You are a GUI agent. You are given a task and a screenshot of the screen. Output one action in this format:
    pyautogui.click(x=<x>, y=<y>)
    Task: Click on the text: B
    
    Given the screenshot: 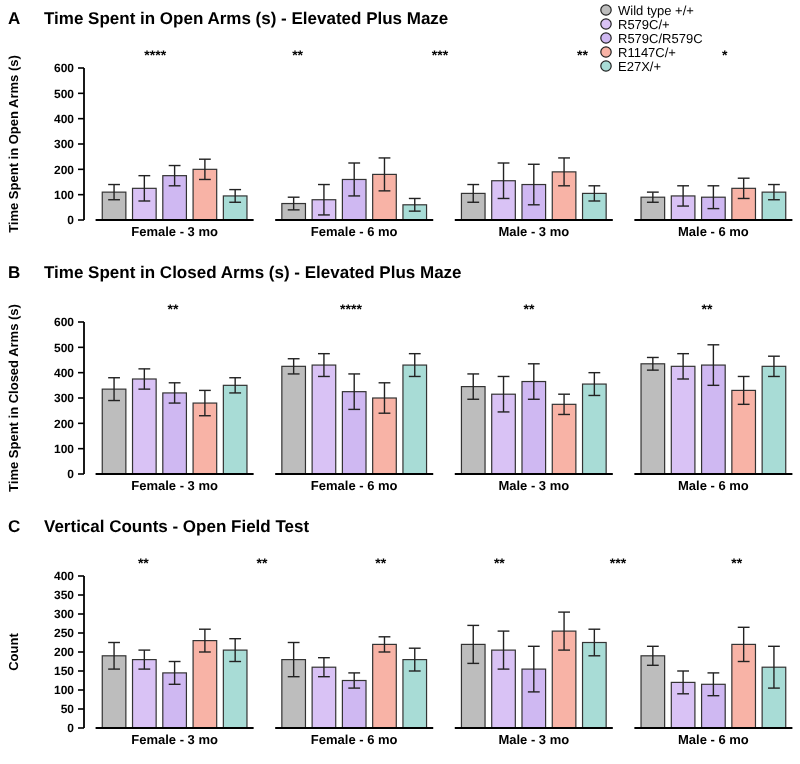 What is the action you would take?
    pyautogui.click(x=14, y=272)
    